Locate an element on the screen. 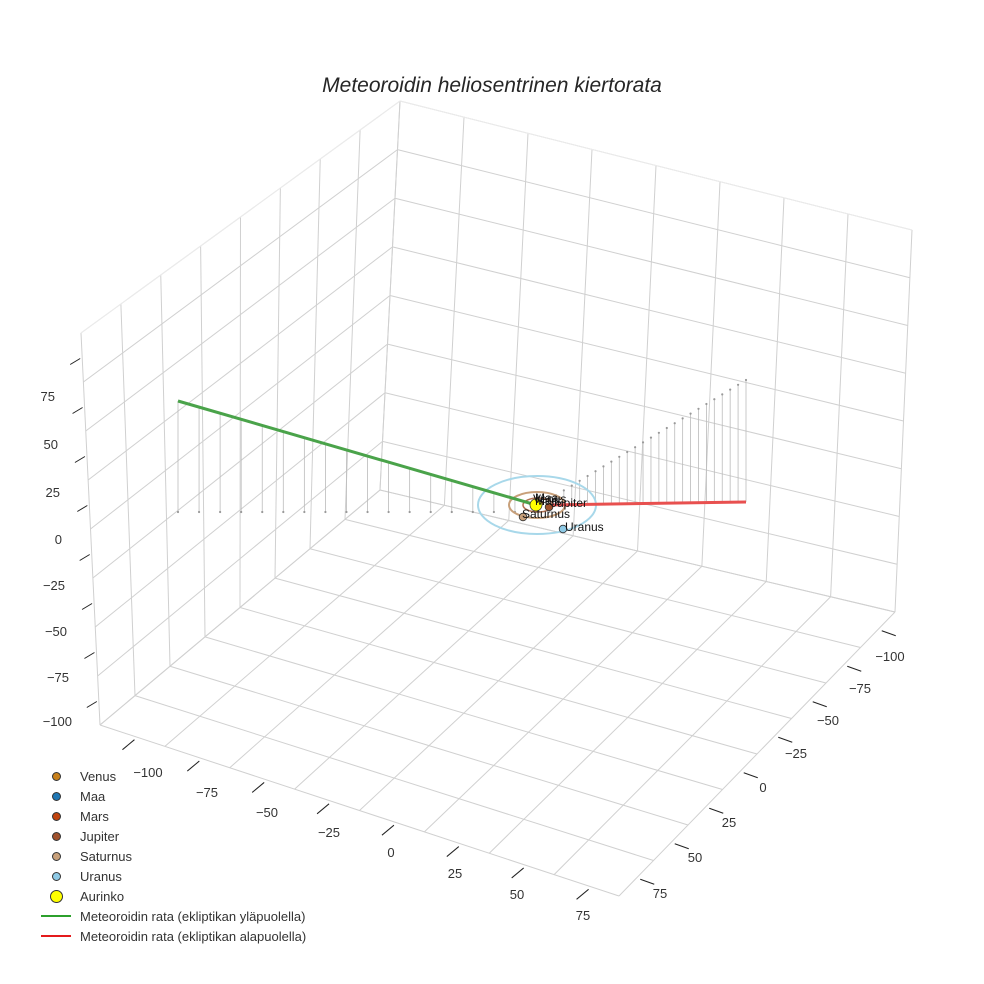 The height and width of the screenshot is (984, 984). z_ticks-tick-label: 50 is located at coordinates (51, 444).